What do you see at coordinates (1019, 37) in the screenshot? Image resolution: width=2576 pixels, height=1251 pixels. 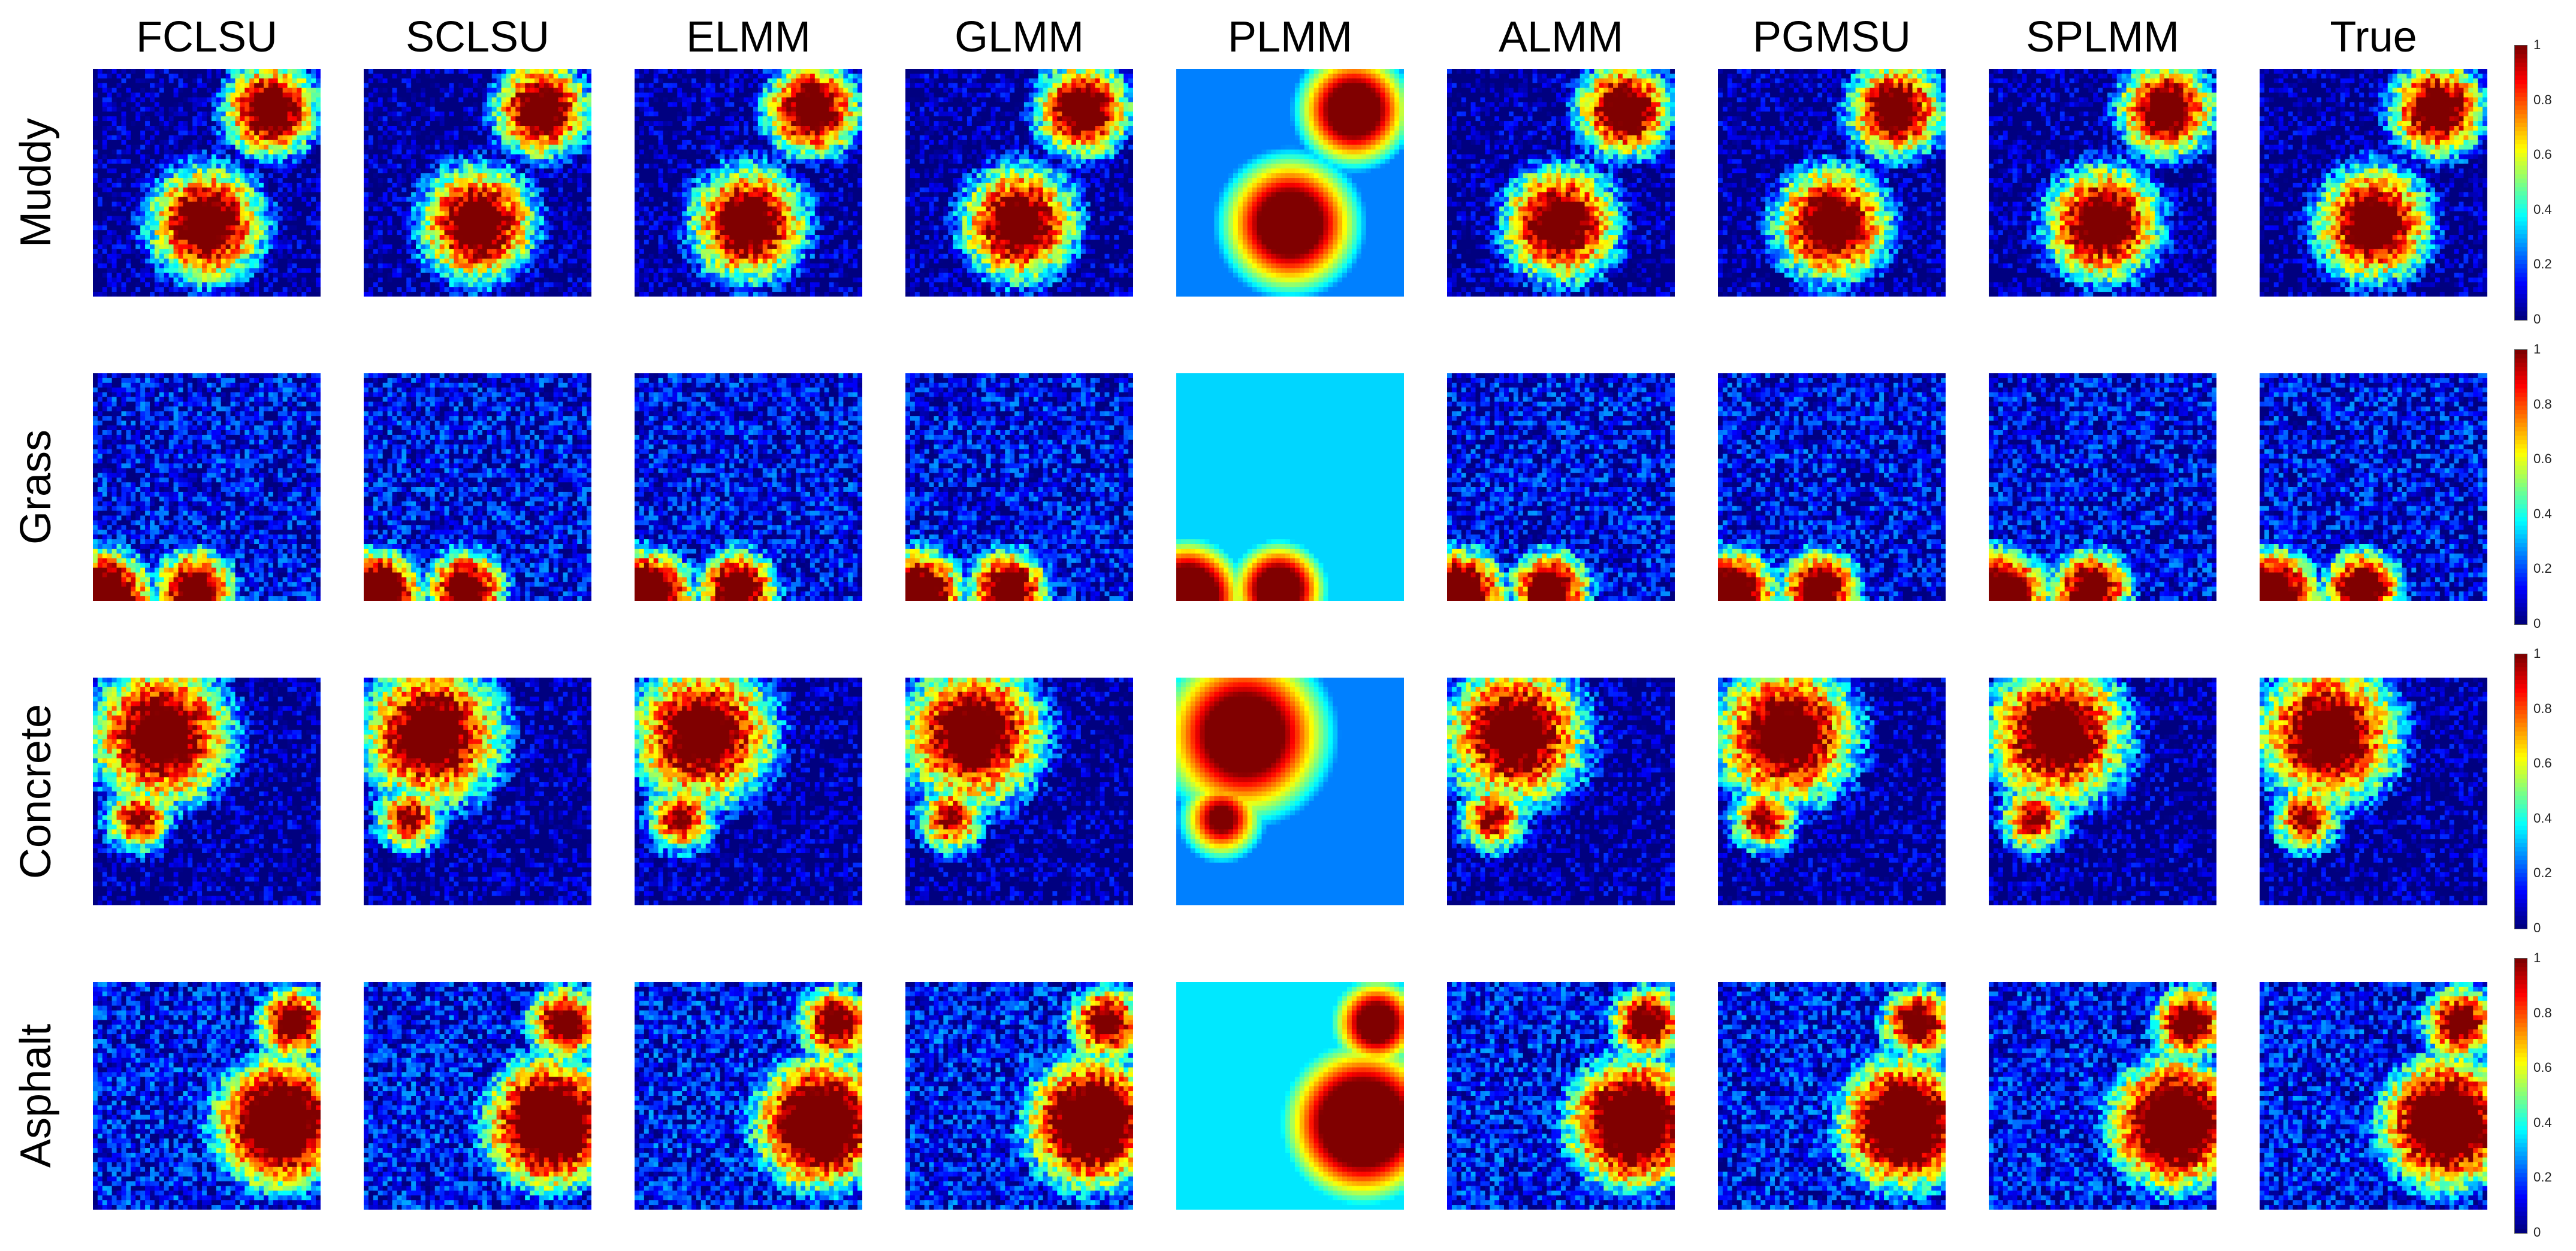 I see `column-title-glmm: GLMM` at bounding box center [1019, 37].